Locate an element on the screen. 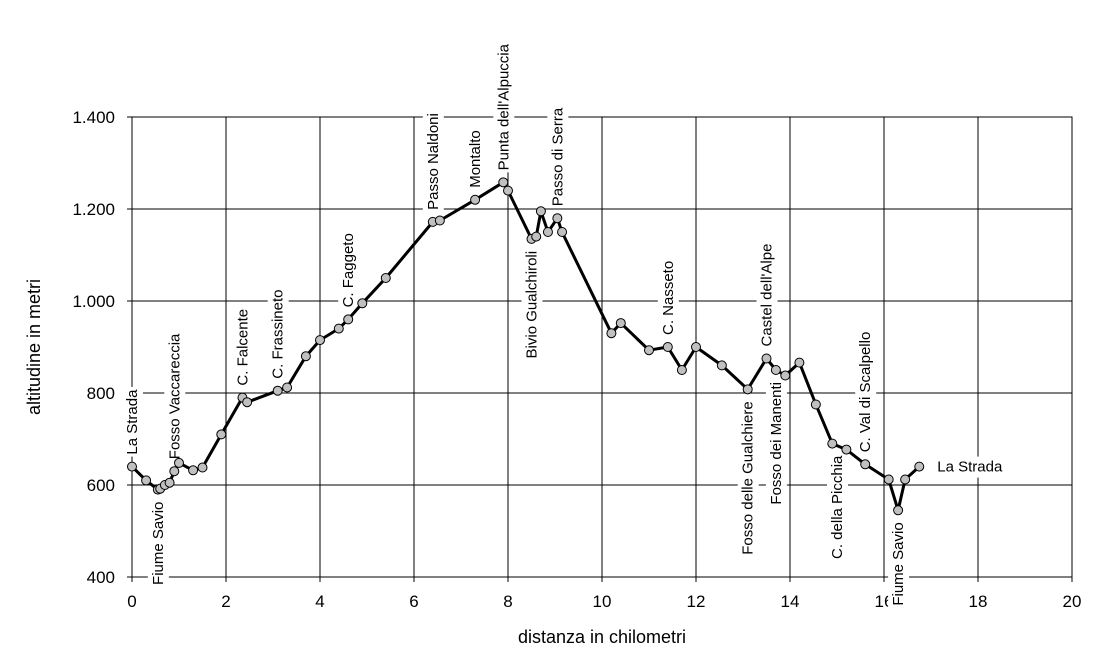 Image resolution: width=1099 pixels, height=669 pixels. y-tick-label: 1.400 is located at coordinates (93, 117).